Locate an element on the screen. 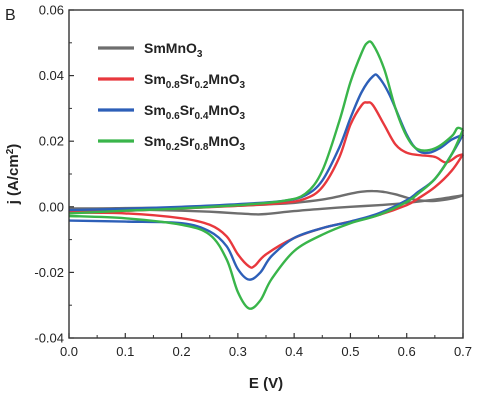 The width and height of the screenshot is (480, 401). panel-label: B is located at coordinates (10, 15).